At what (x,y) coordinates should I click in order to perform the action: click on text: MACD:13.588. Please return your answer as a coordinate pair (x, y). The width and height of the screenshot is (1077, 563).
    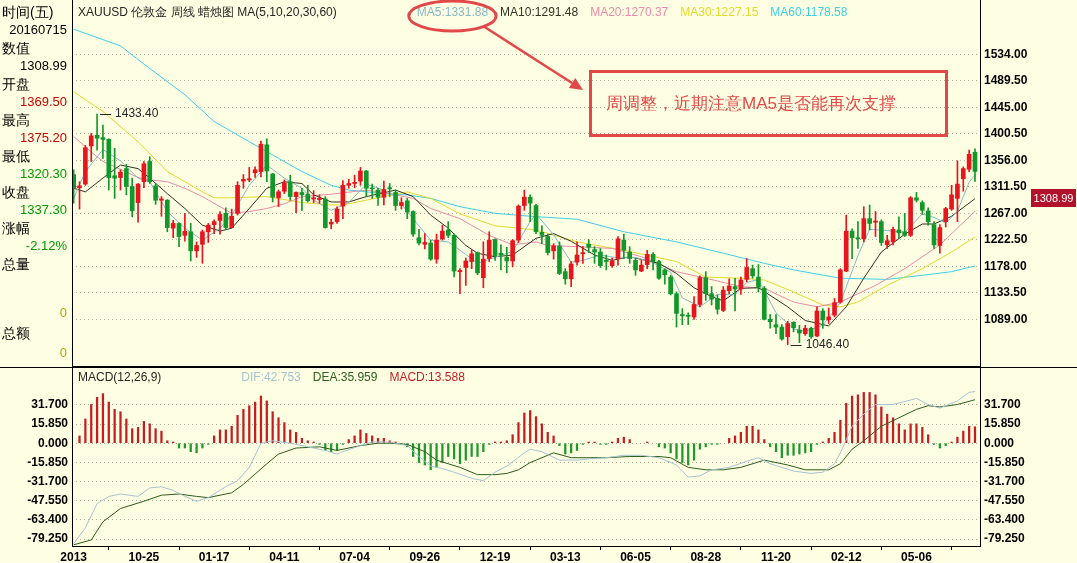
    Looking at the image, I should click on (427, 377).